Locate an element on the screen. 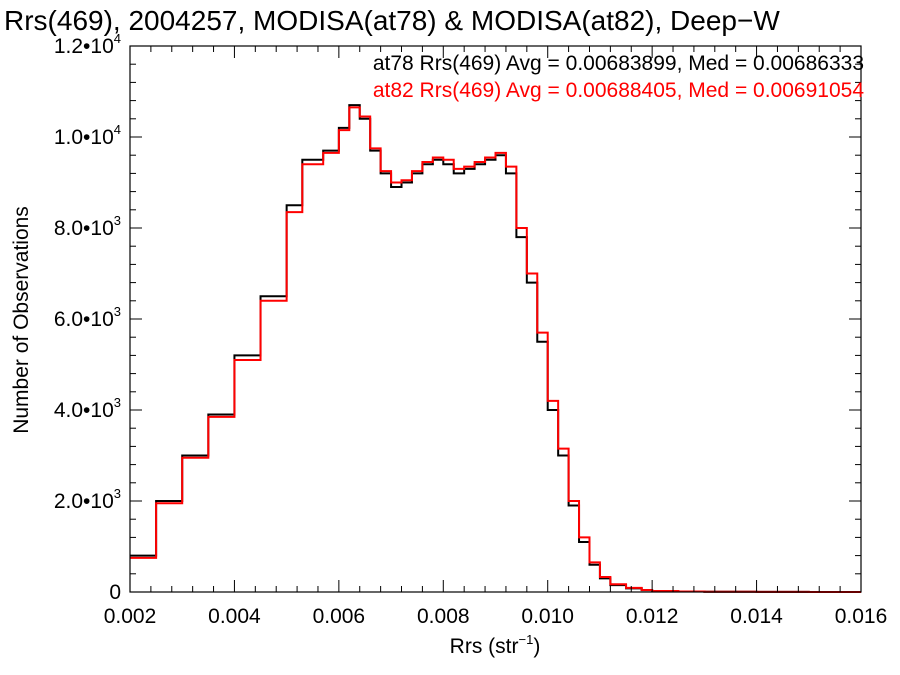 The height and width of the screenshot is (675, 900). x-axis-label-superscript: −1 is located at coordinates (526, 639).